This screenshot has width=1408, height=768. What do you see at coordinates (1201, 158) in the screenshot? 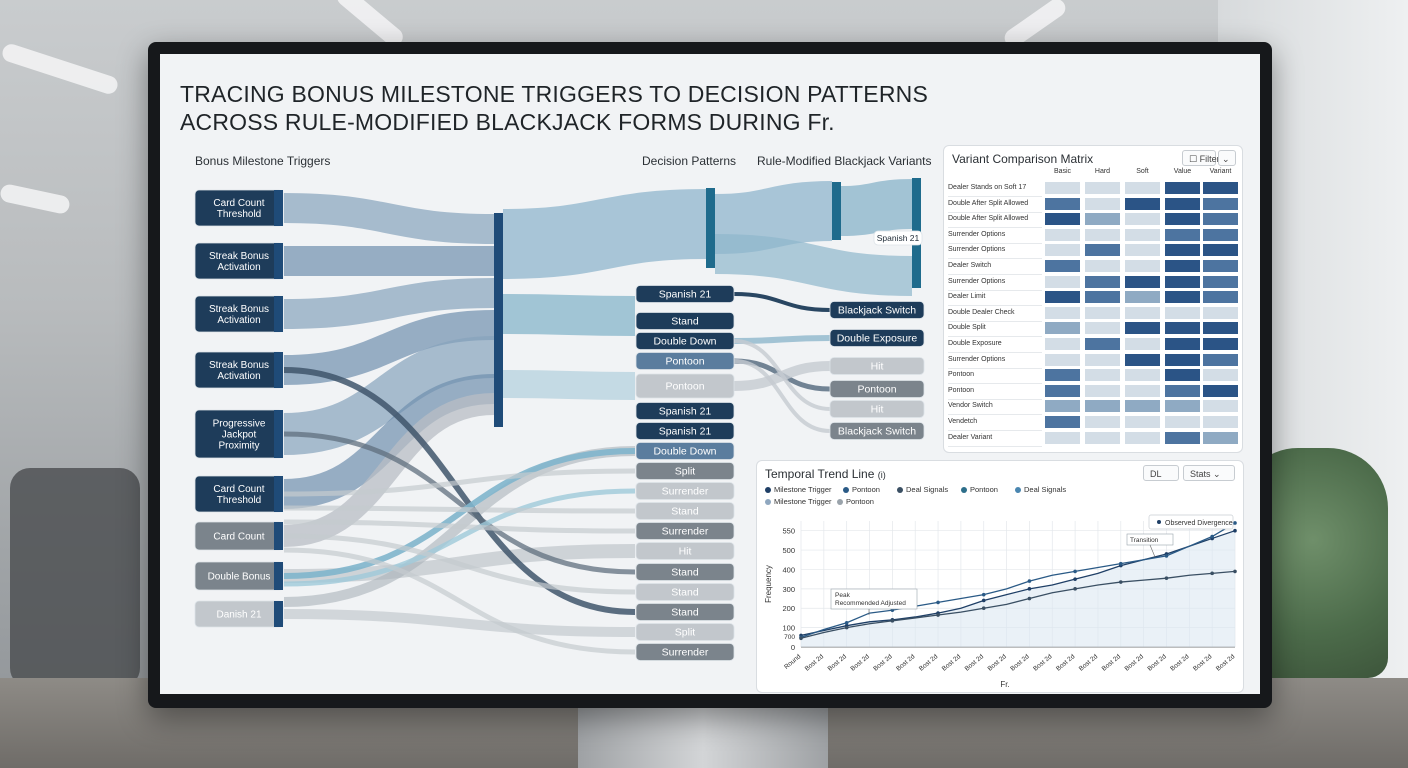
I see `matrix-filter-button: ☐ Filter` at bounding box center [1201, 158].